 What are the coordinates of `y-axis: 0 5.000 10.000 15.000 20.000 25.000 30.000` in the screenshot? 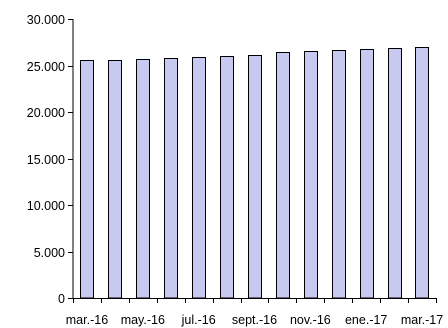 It's located at (50, 159).